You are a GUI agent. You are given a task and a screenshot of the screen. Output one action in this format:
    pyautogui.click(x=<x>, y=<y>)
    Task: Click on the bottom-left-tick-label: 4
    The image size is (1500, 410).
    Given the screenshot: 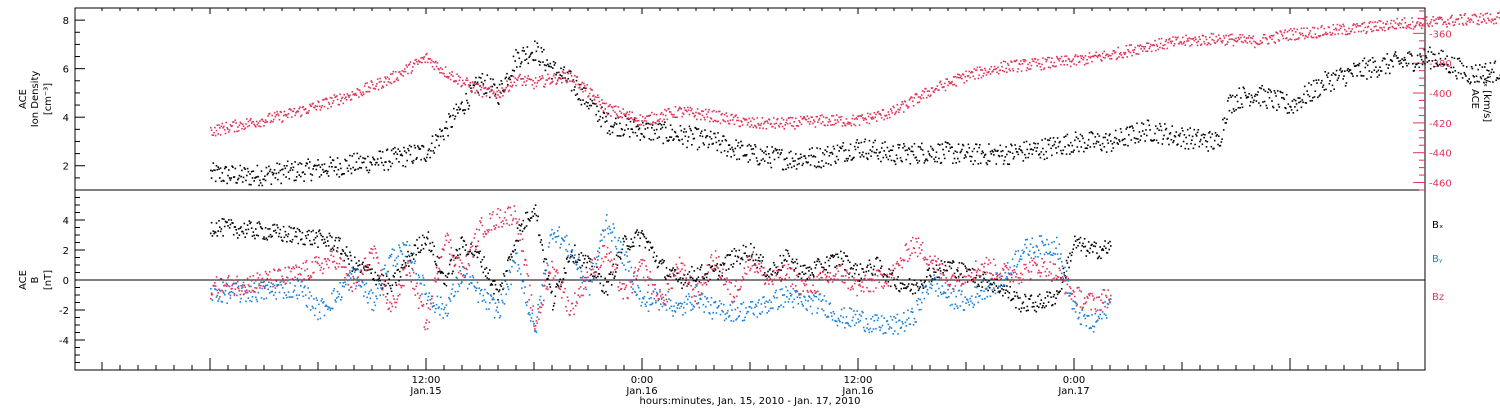 What is the action you would take?
    pyautogui.click(x=66, y=221)
    